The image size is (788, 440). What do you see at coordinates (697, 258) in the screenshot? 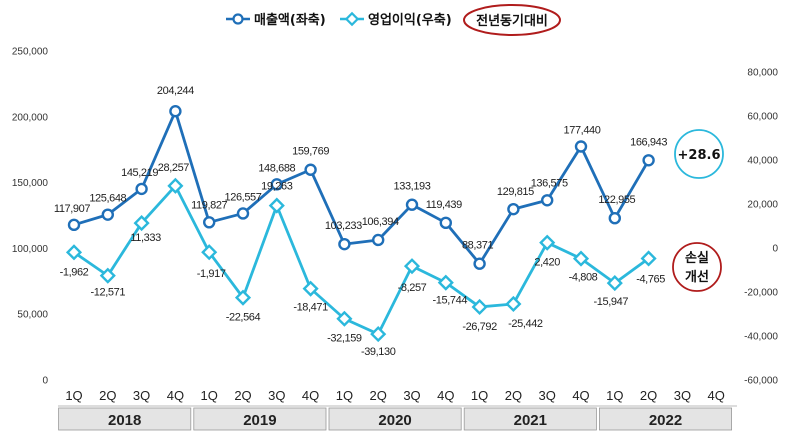
I see `annotation-loss-line1: 손실` at bounding box center [697, 258].